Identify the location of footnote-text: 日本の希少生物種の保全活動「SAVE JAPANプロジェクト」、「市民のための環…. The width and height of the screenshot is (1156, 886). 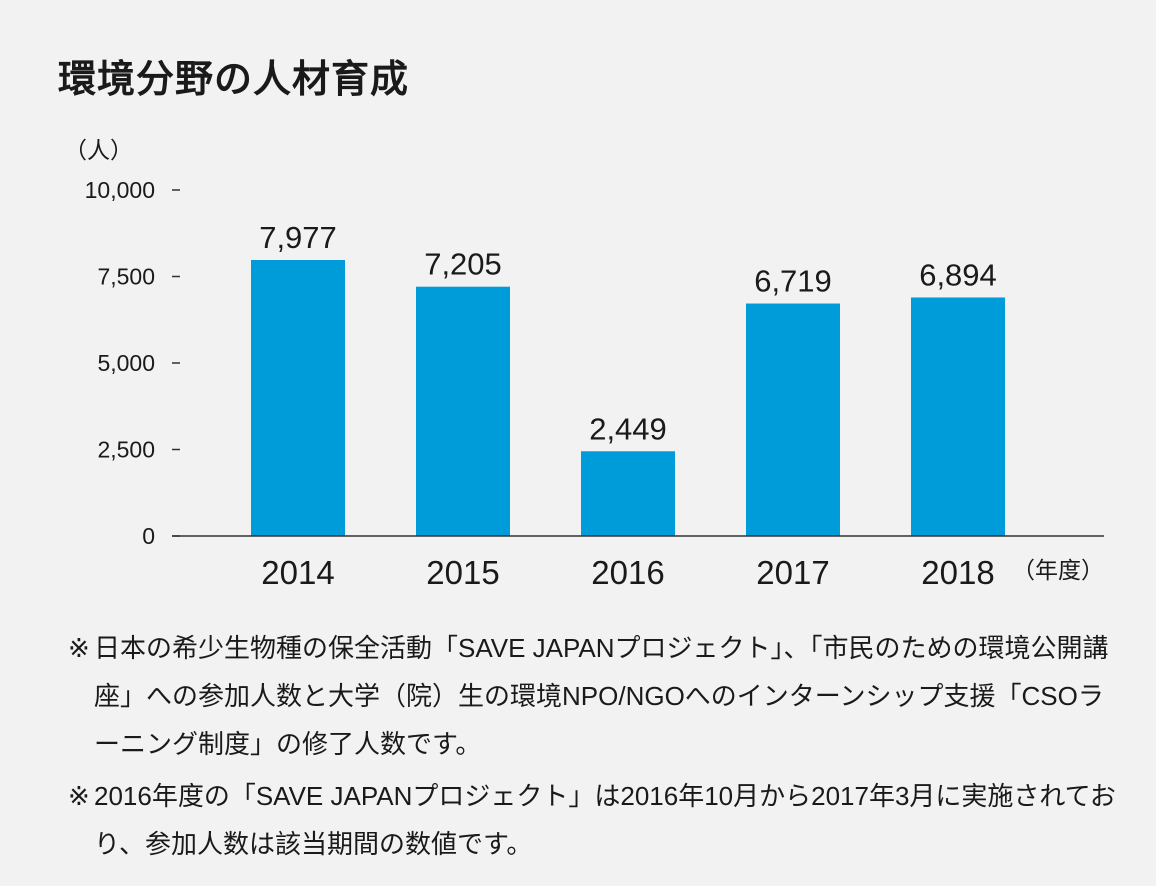
(601, 696).